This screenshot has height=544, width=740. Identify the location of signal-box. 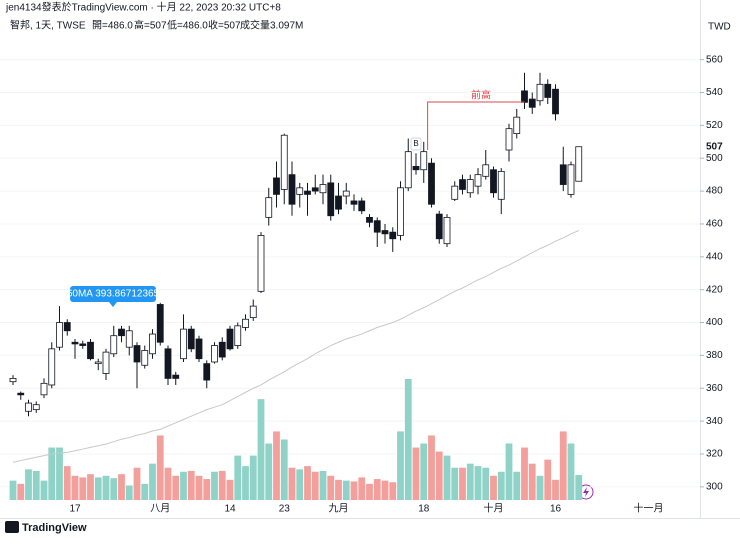
(416, 144).